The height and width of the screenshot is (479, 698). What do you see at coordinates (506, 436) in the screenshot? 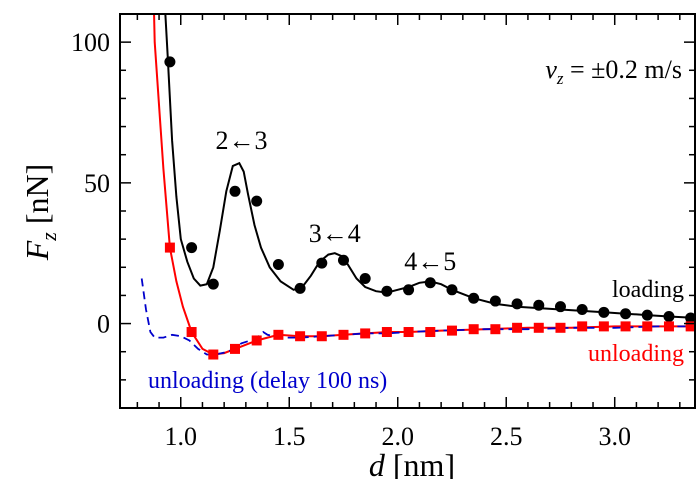
I see `x-tick-label: 2.5` at bounding box center [506, 436].